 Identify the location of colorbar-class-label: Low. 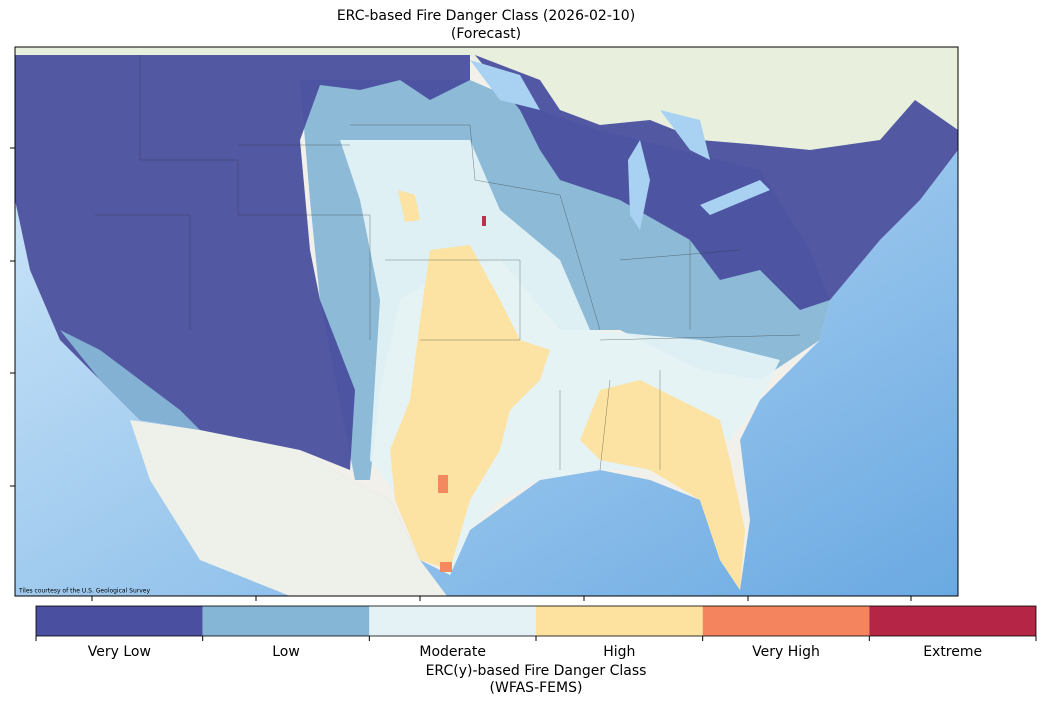
(286, 652).